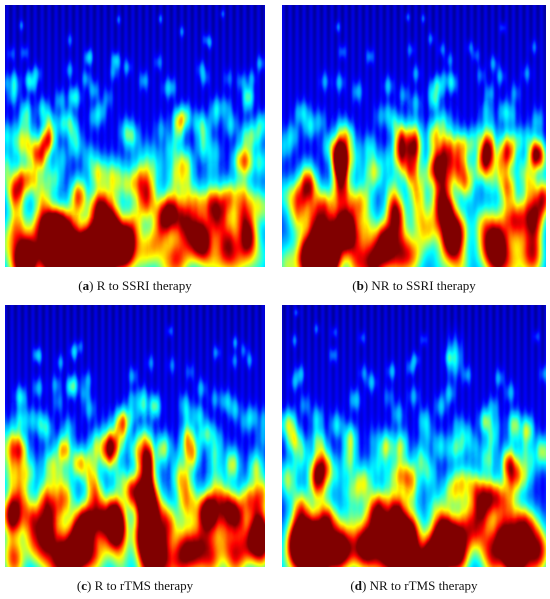 The width and height of the screenshot is (550, 599). Describe the element at coordinates (84, 585) in the screenshot. I see `caption-c-tag: c` at that location.